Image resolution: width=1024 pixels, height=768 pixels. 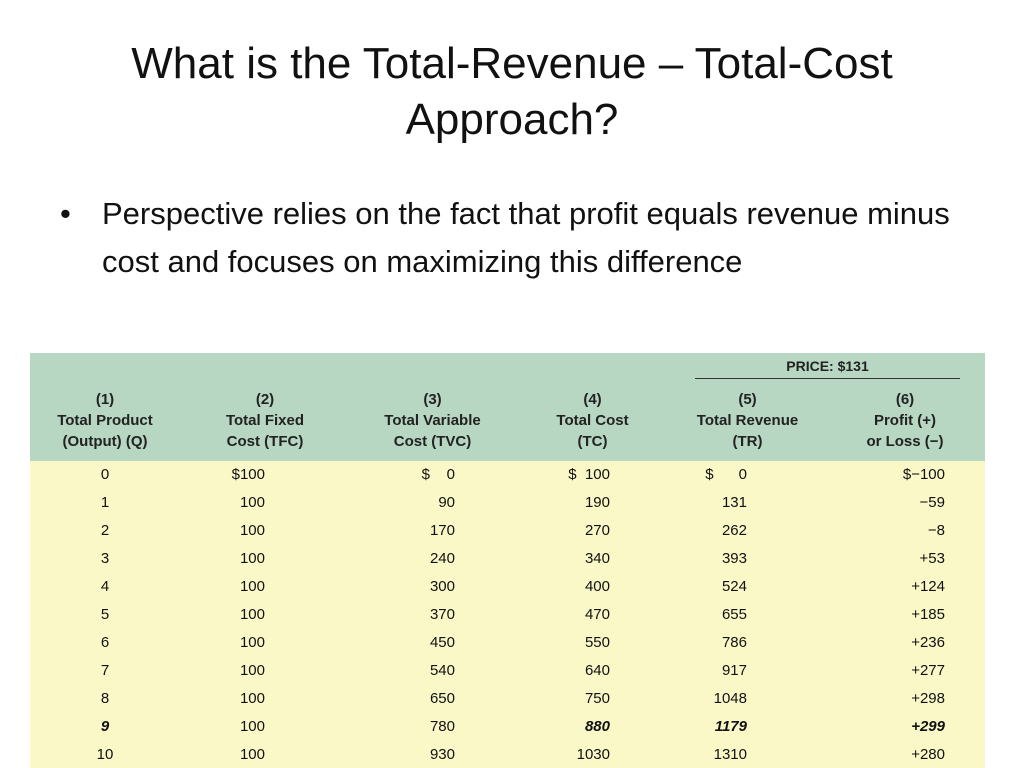 What do you see at coordinates (265, 441) in the screenshot?
I see `column-subtitle: Cost (TFC)` at bounding box center [265, 441].